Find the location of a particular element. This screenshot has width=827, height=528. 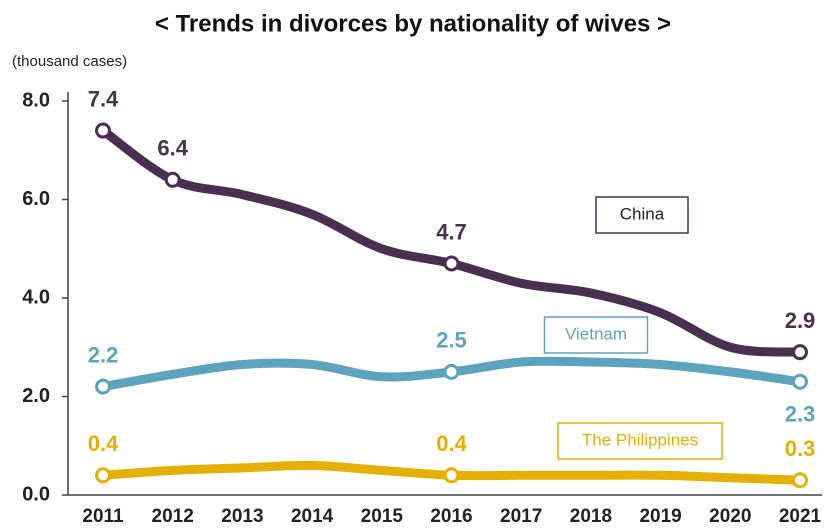

data-label: 2.5 is located at coordinates (451, 340).